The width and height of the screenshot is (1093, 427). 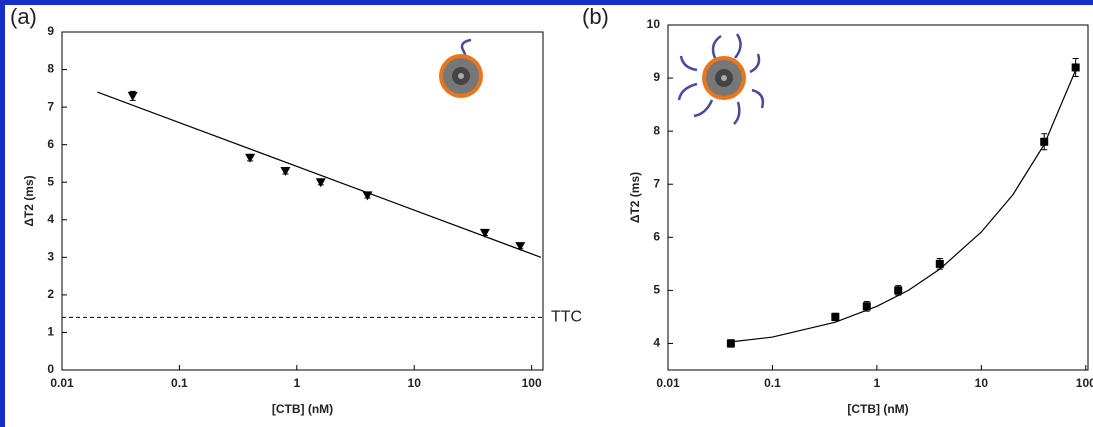 I want to click on y-tick-label: 3, so click(x=50, y=257).